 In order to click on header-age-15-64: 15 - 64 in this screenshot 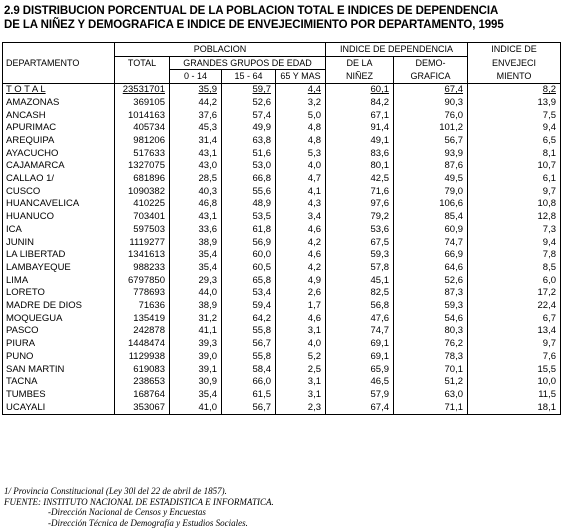, I will do `click(248, 77)`.